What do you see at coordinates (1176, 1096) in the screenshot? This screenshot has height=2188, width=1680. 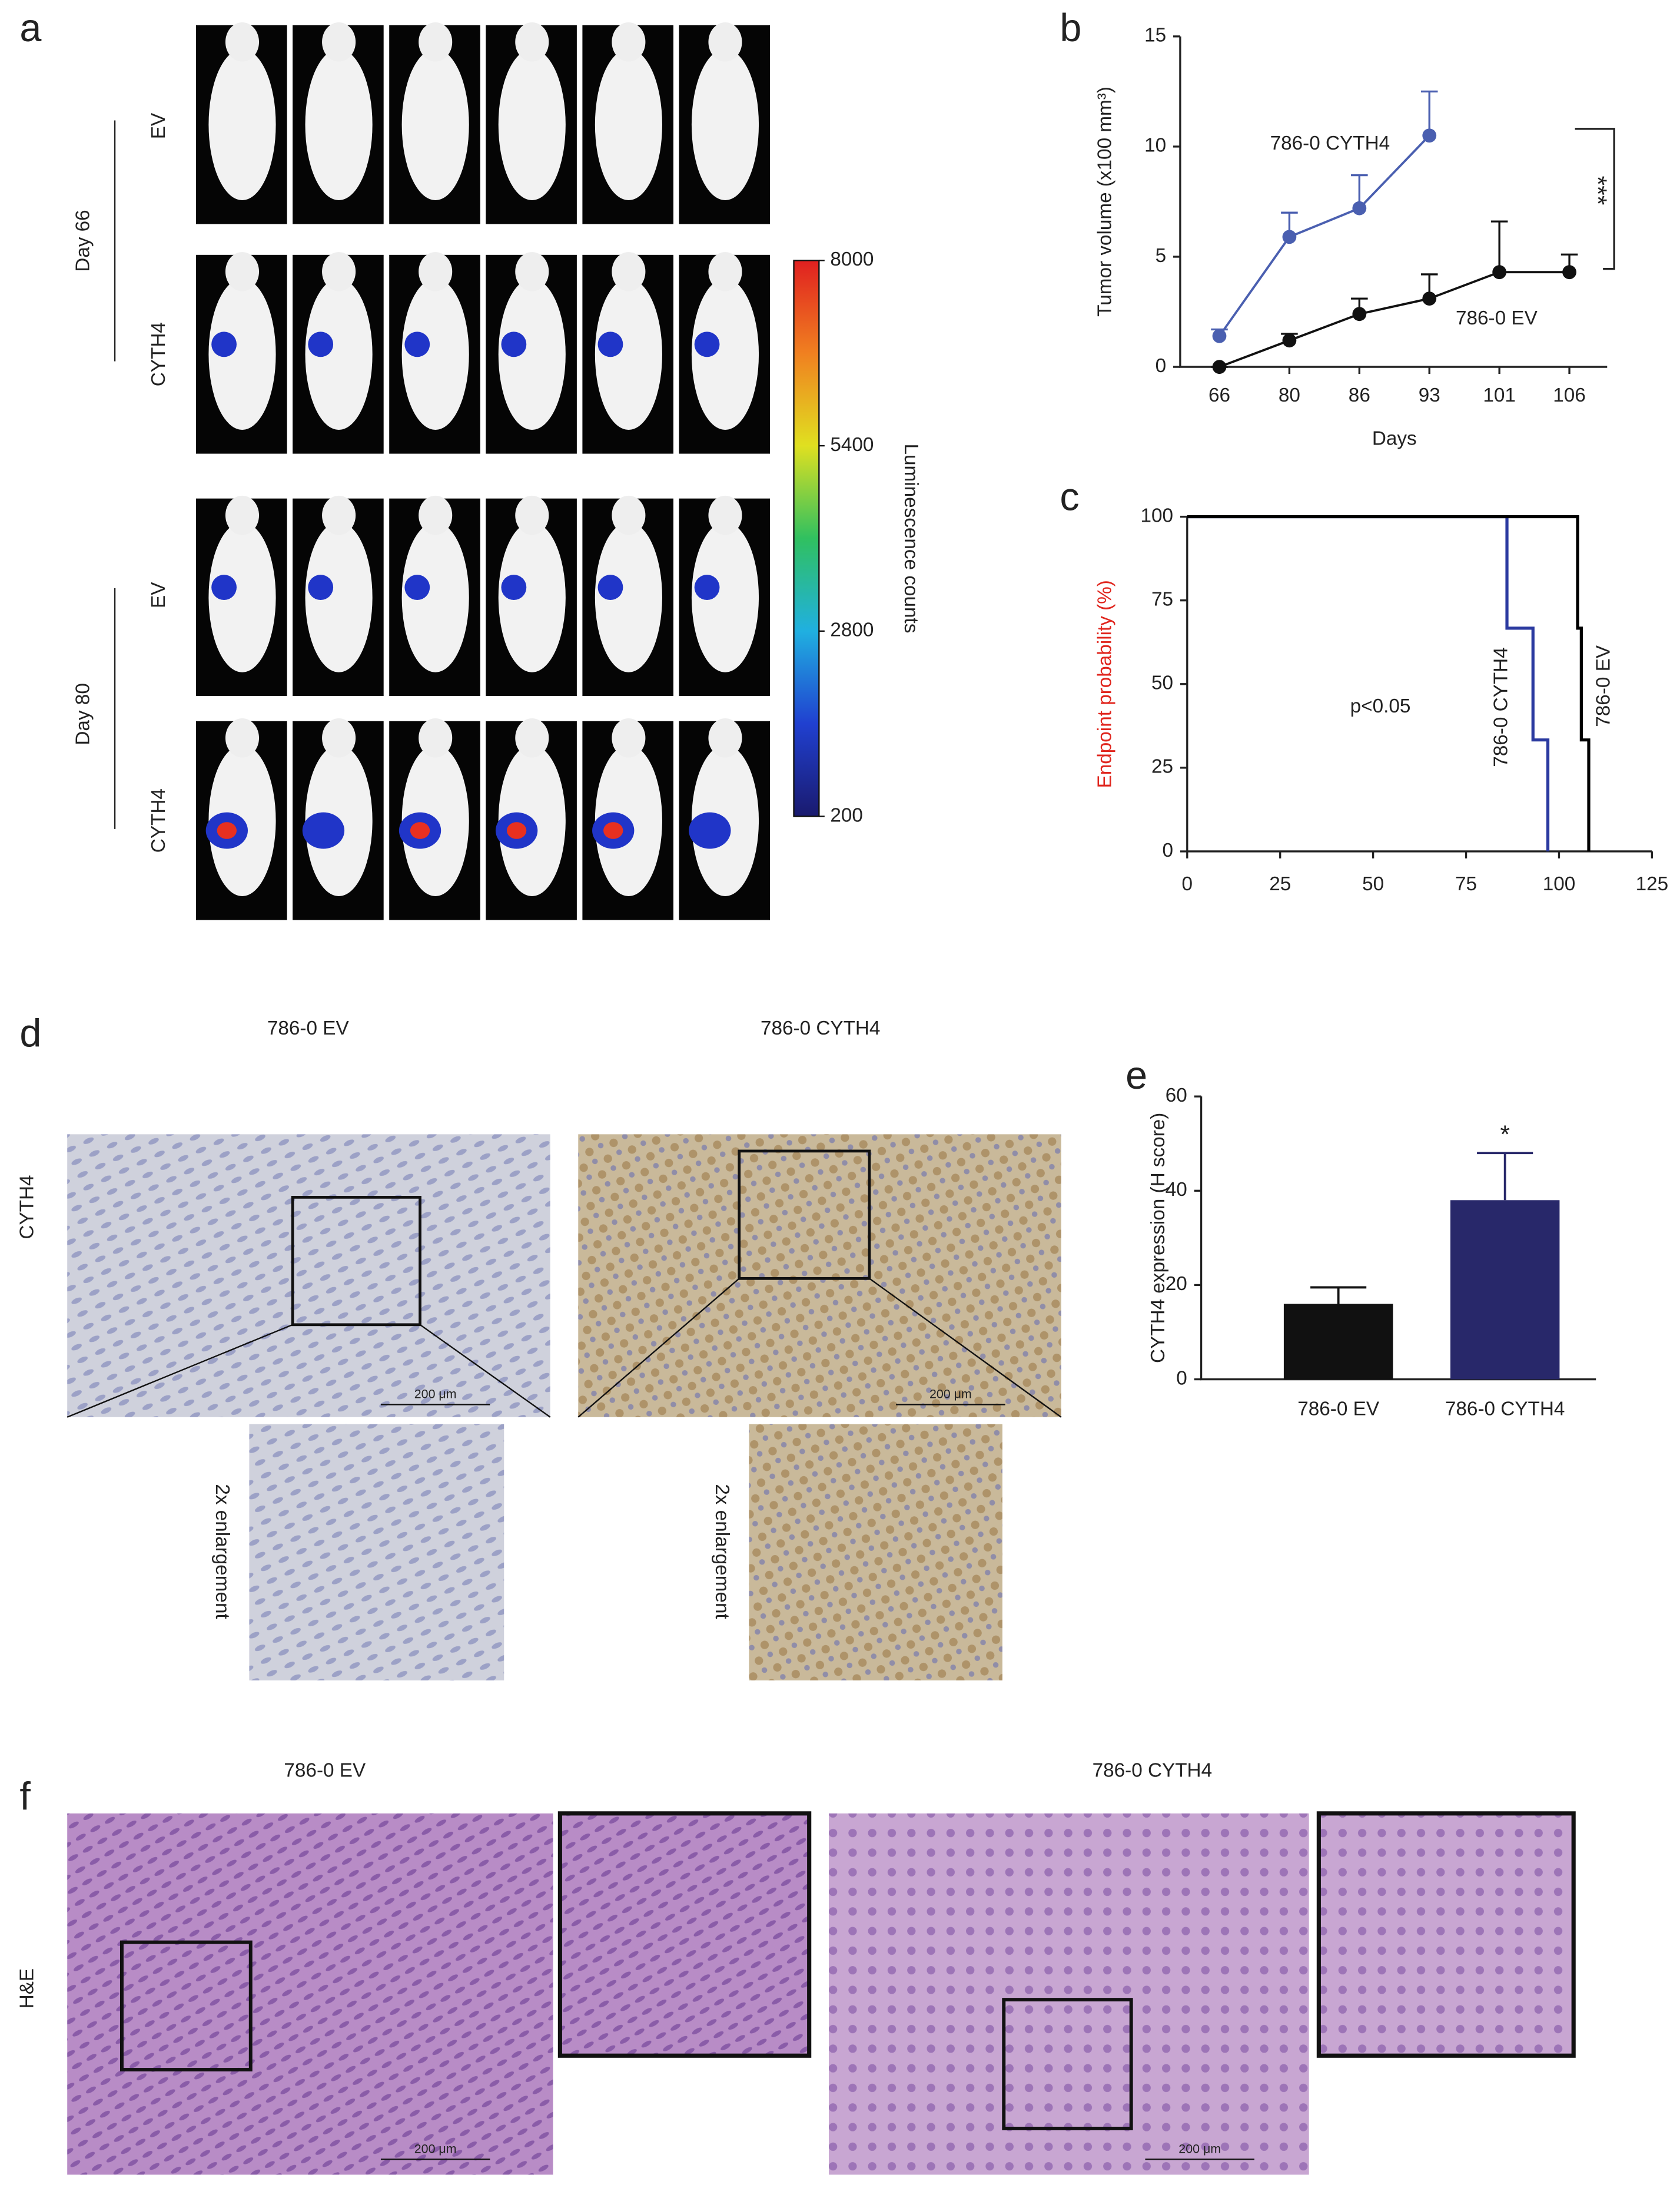 I see `y-tick-label: 60` at bounding box center [1176, 1096].